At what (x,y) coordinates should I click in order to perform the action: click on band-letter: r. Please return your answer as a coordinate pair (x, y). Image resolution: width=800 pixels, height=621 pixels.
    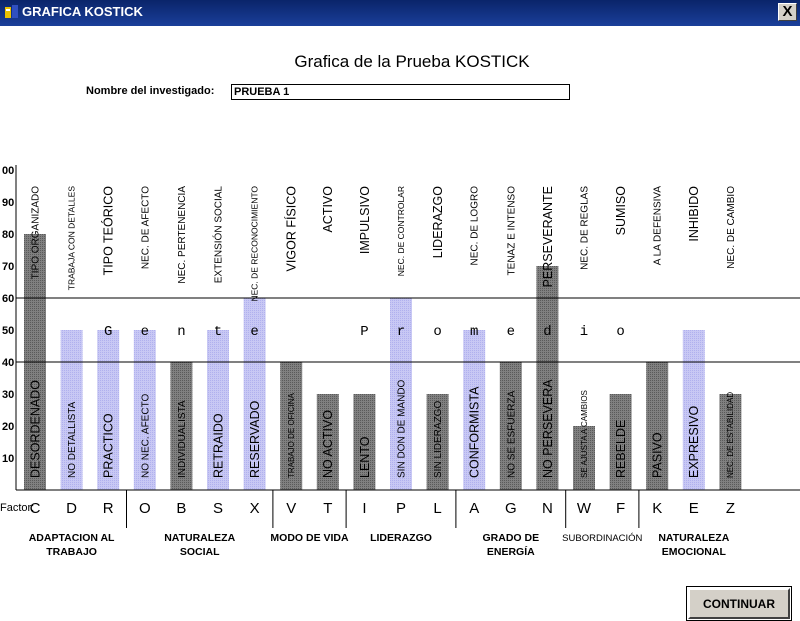
    Looking at the image, I should click on (401, 332).